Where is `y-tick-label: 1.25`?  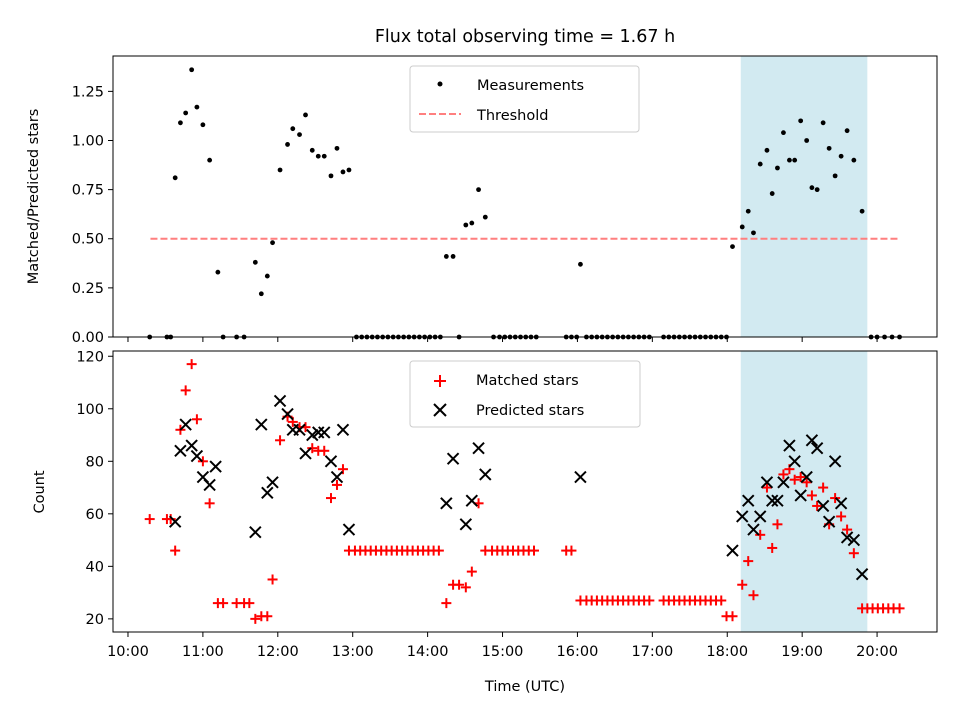
y-tick-label: 1.25 is located at coordinates (88, 92).